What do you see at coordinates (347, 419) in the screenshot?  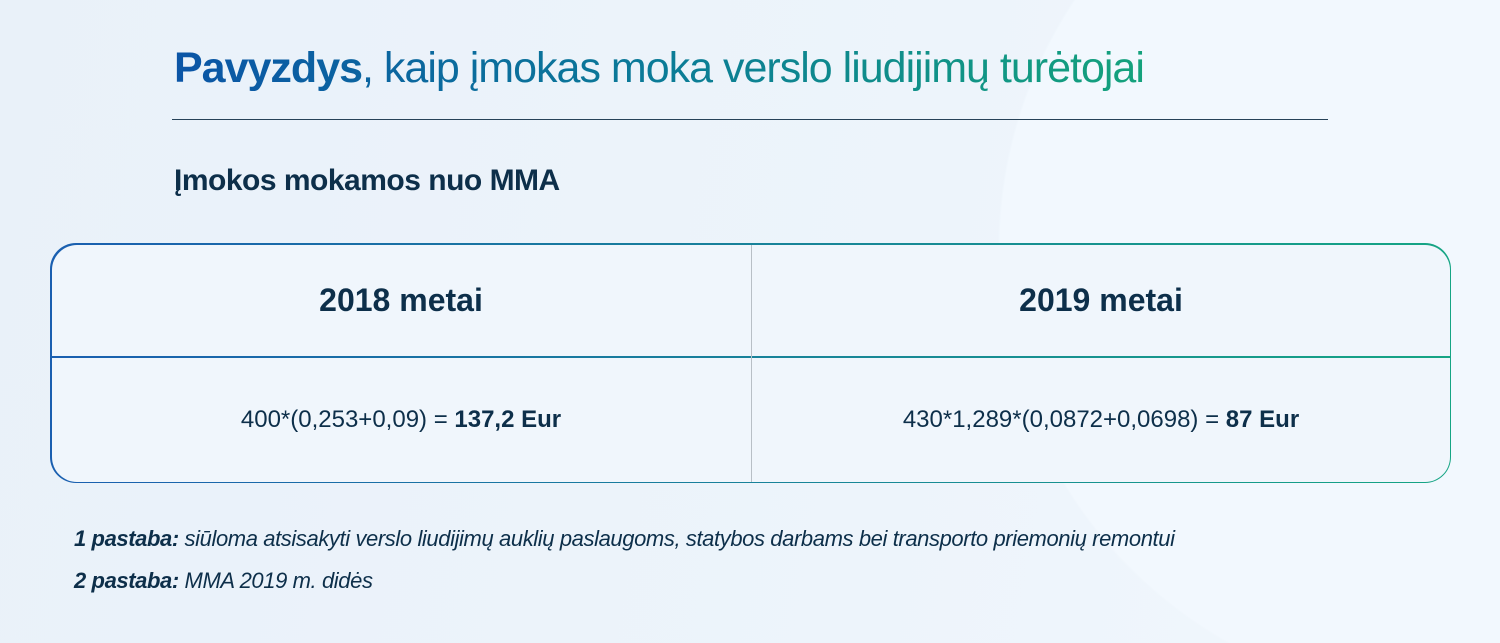 I see `formula-2018: 400*(0,253+0,09) =` at bounding box center [347, 419].